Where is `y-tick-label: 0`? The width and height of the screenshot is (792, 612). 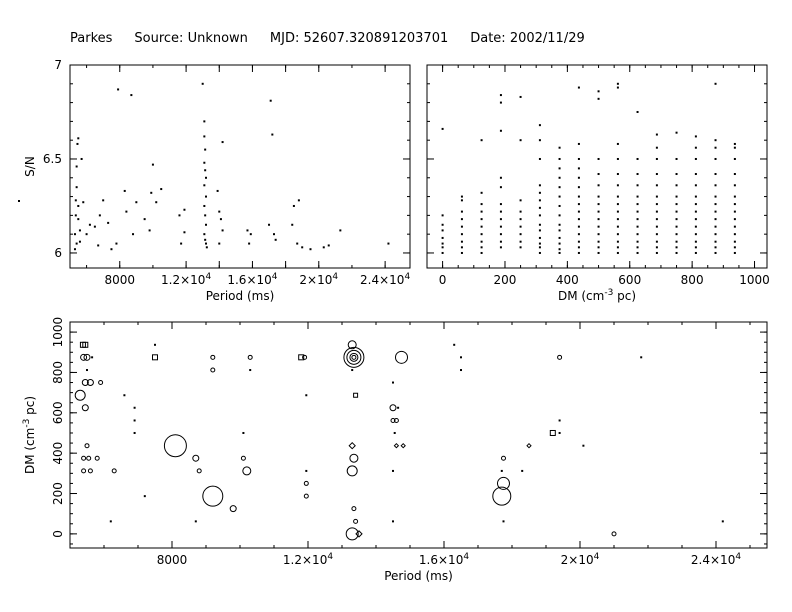
y-tick-label: 0 is located at coordinates (58, 534).